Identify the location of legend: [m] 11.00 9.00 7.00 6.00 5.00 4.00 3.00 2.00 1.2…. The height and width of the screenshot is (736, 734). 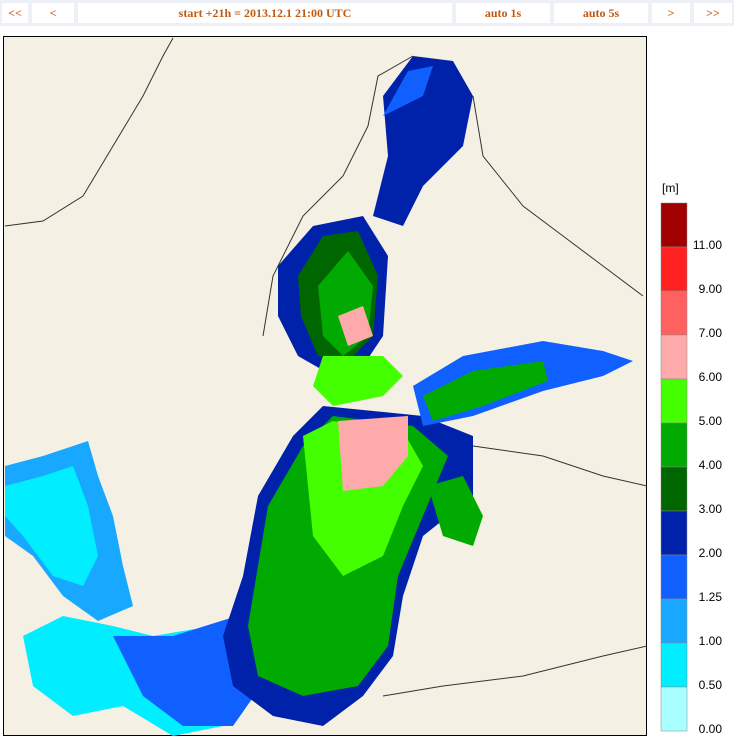
(687, 386).